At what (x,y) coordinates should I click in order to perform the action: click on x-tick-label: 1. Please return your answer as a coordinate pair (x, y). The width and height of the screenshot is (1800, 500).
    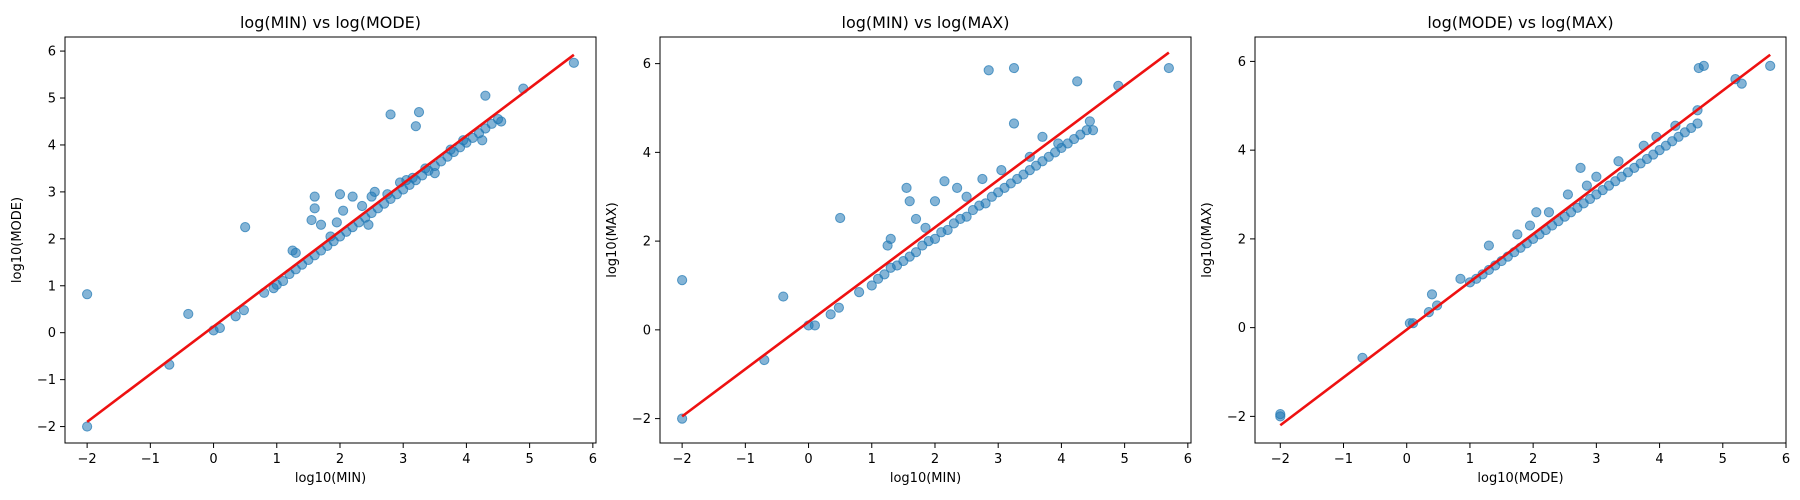
    Looking at the image, I should click on (277, 459).